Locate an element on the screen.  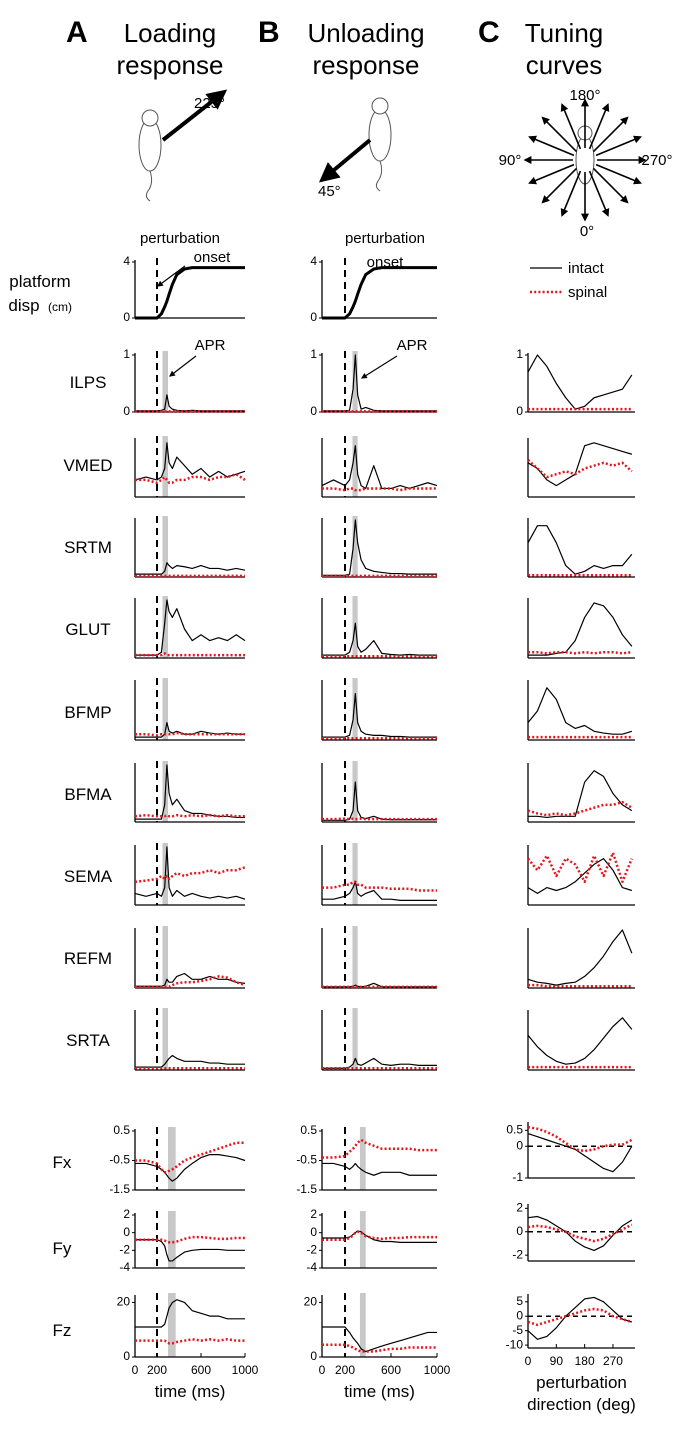
row-label: Fx is located at coordinates (62, 1162).